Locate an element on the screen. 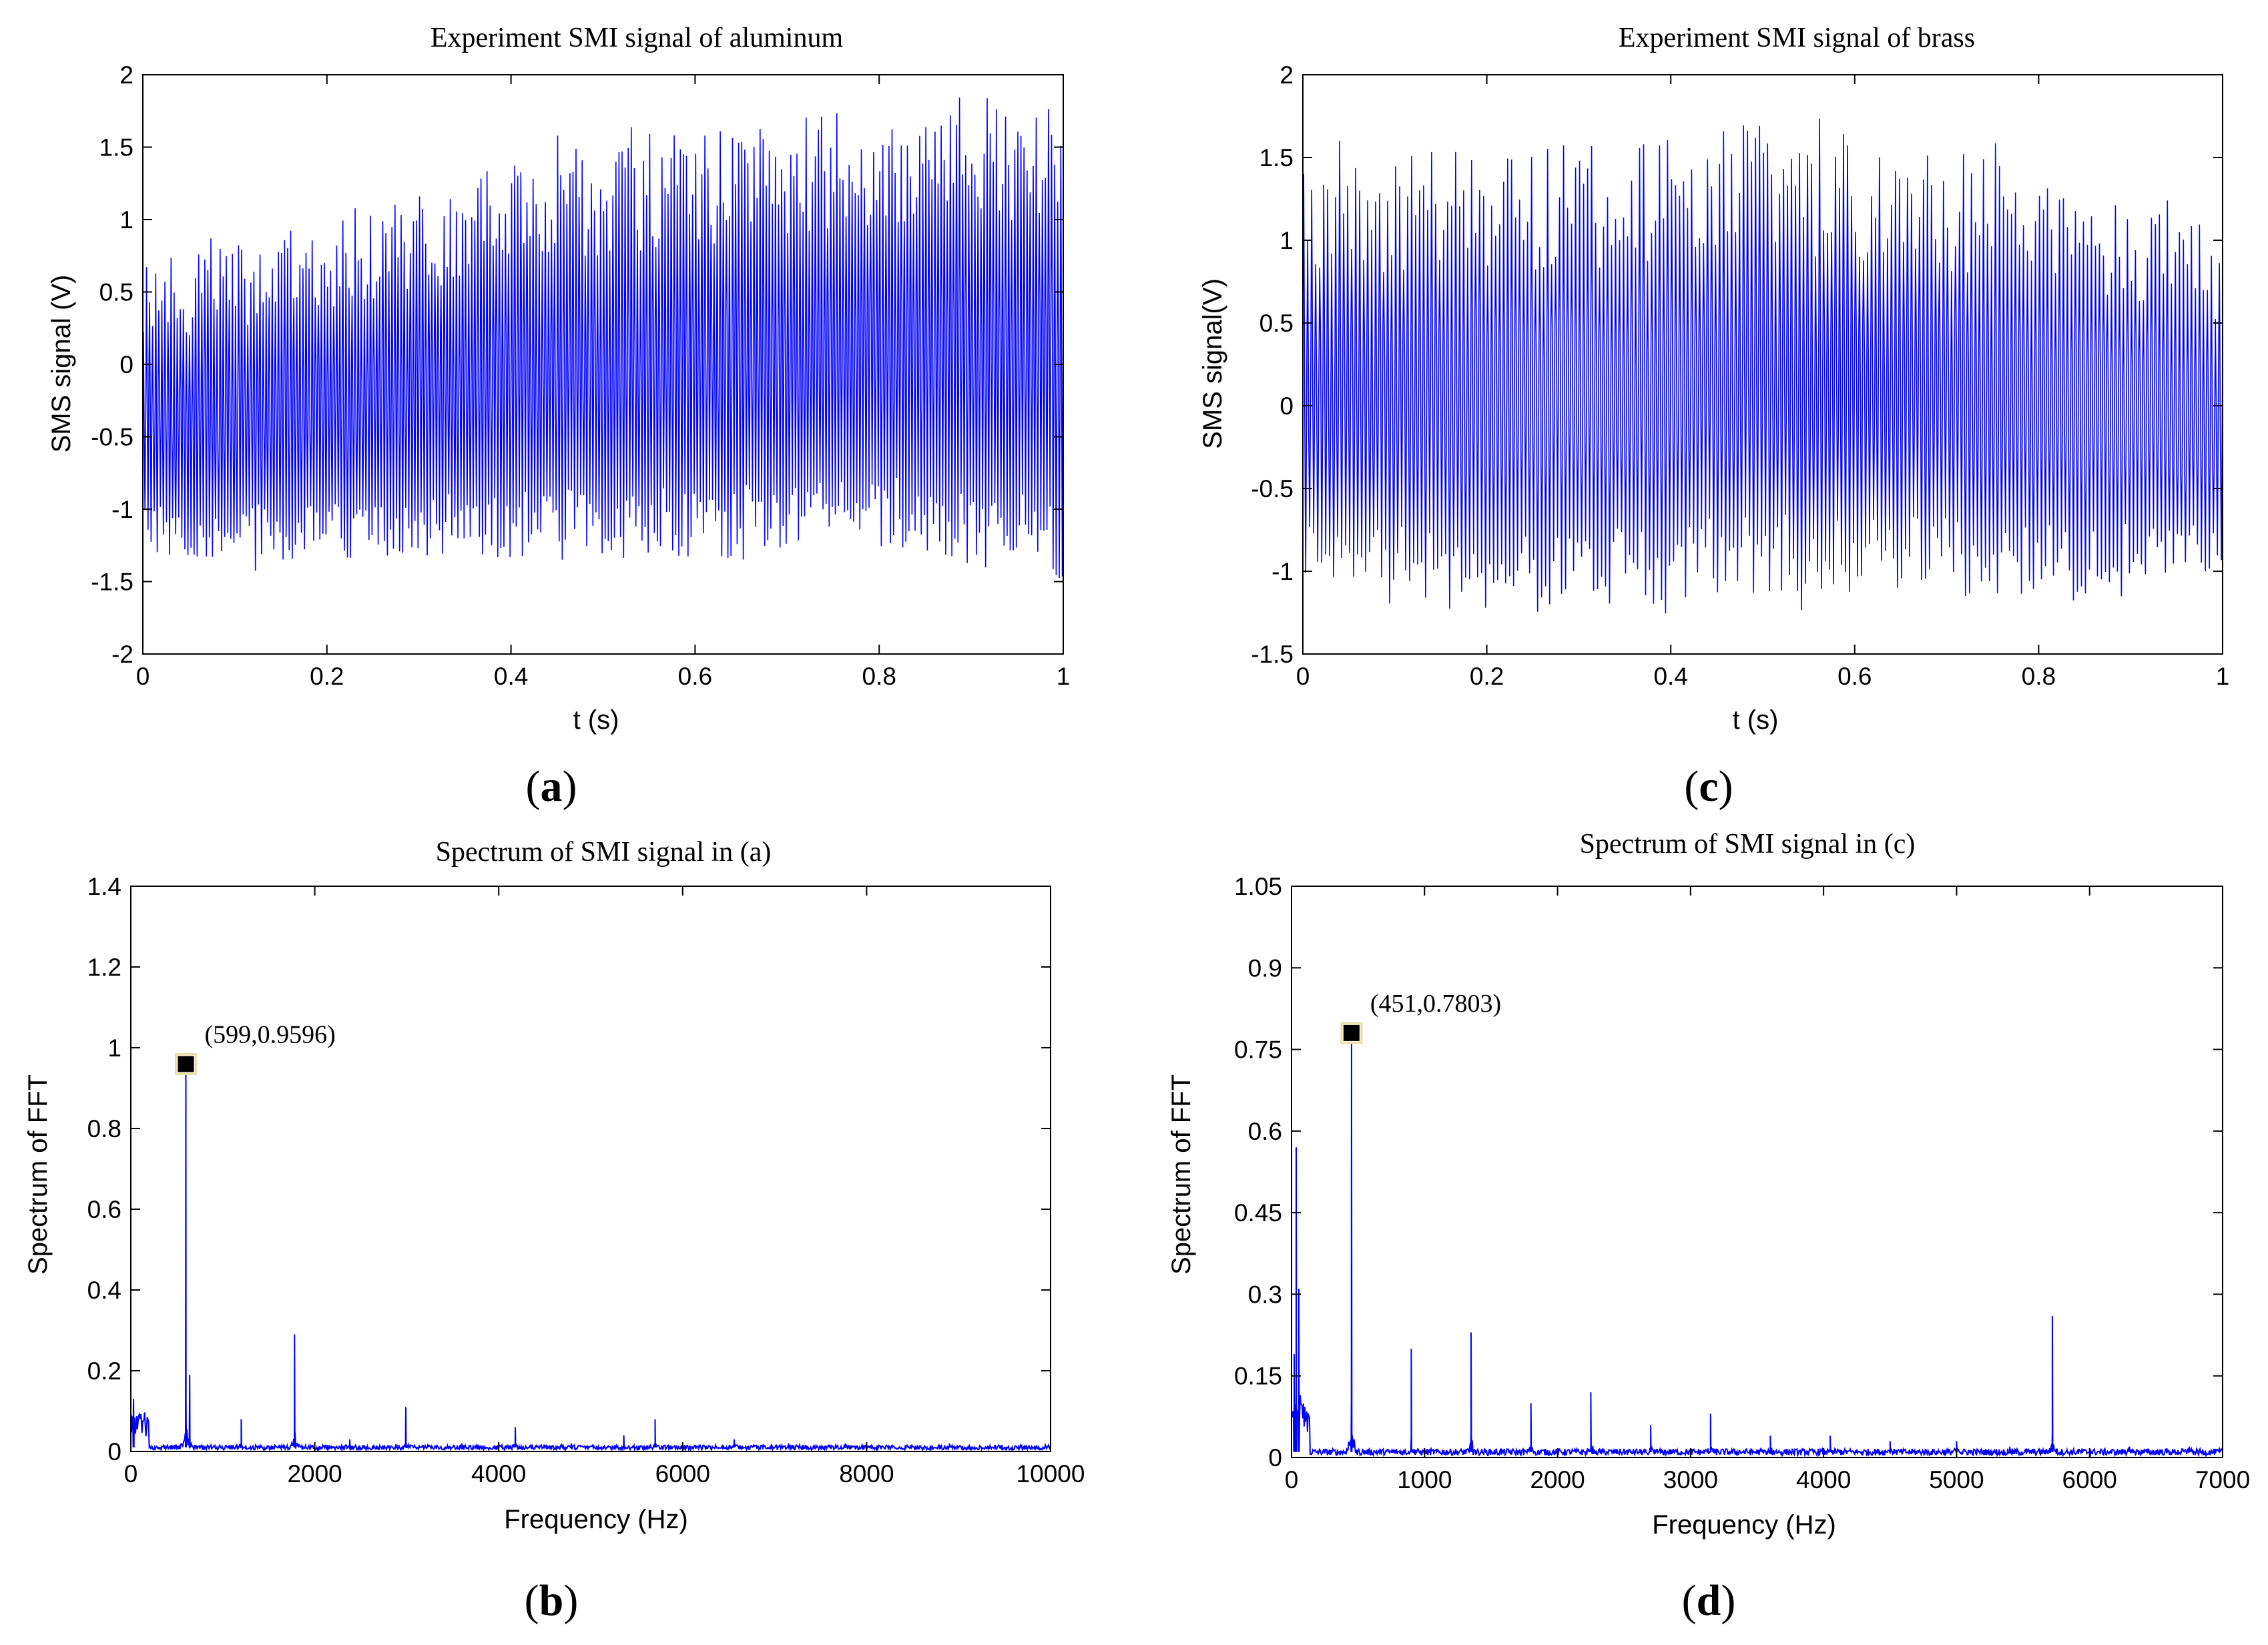 The image size is (2268, 1645). chart-d-ytick-label: 0.6 is located at coordinates (1265, 1131).